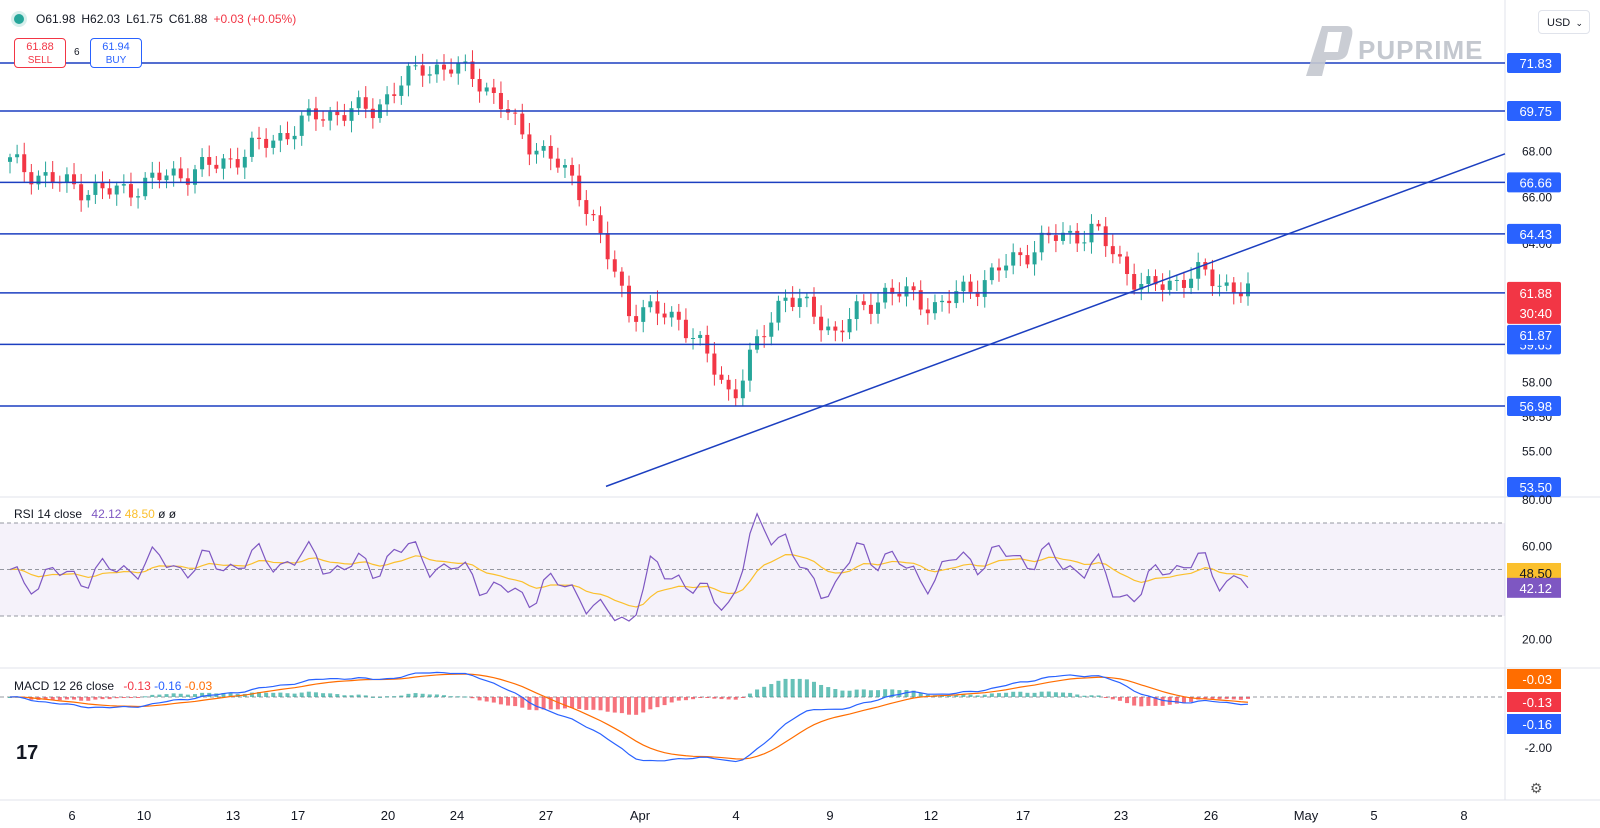 This screenshot has height=828, width=1600. What do you see at coordinates (167, 514) in the screenshot?
I see `rsi-extra: ø ø` at bounding box center [167, 514].